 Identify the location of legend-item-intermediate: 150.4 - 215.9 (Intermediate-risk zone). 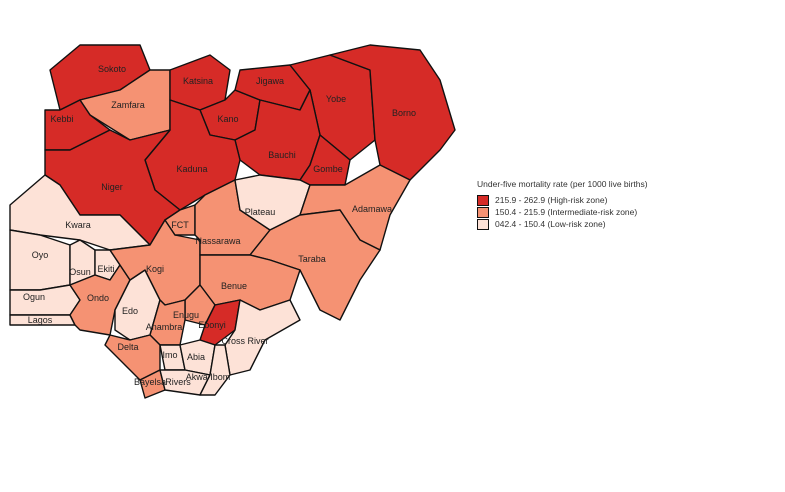
(562, 212).